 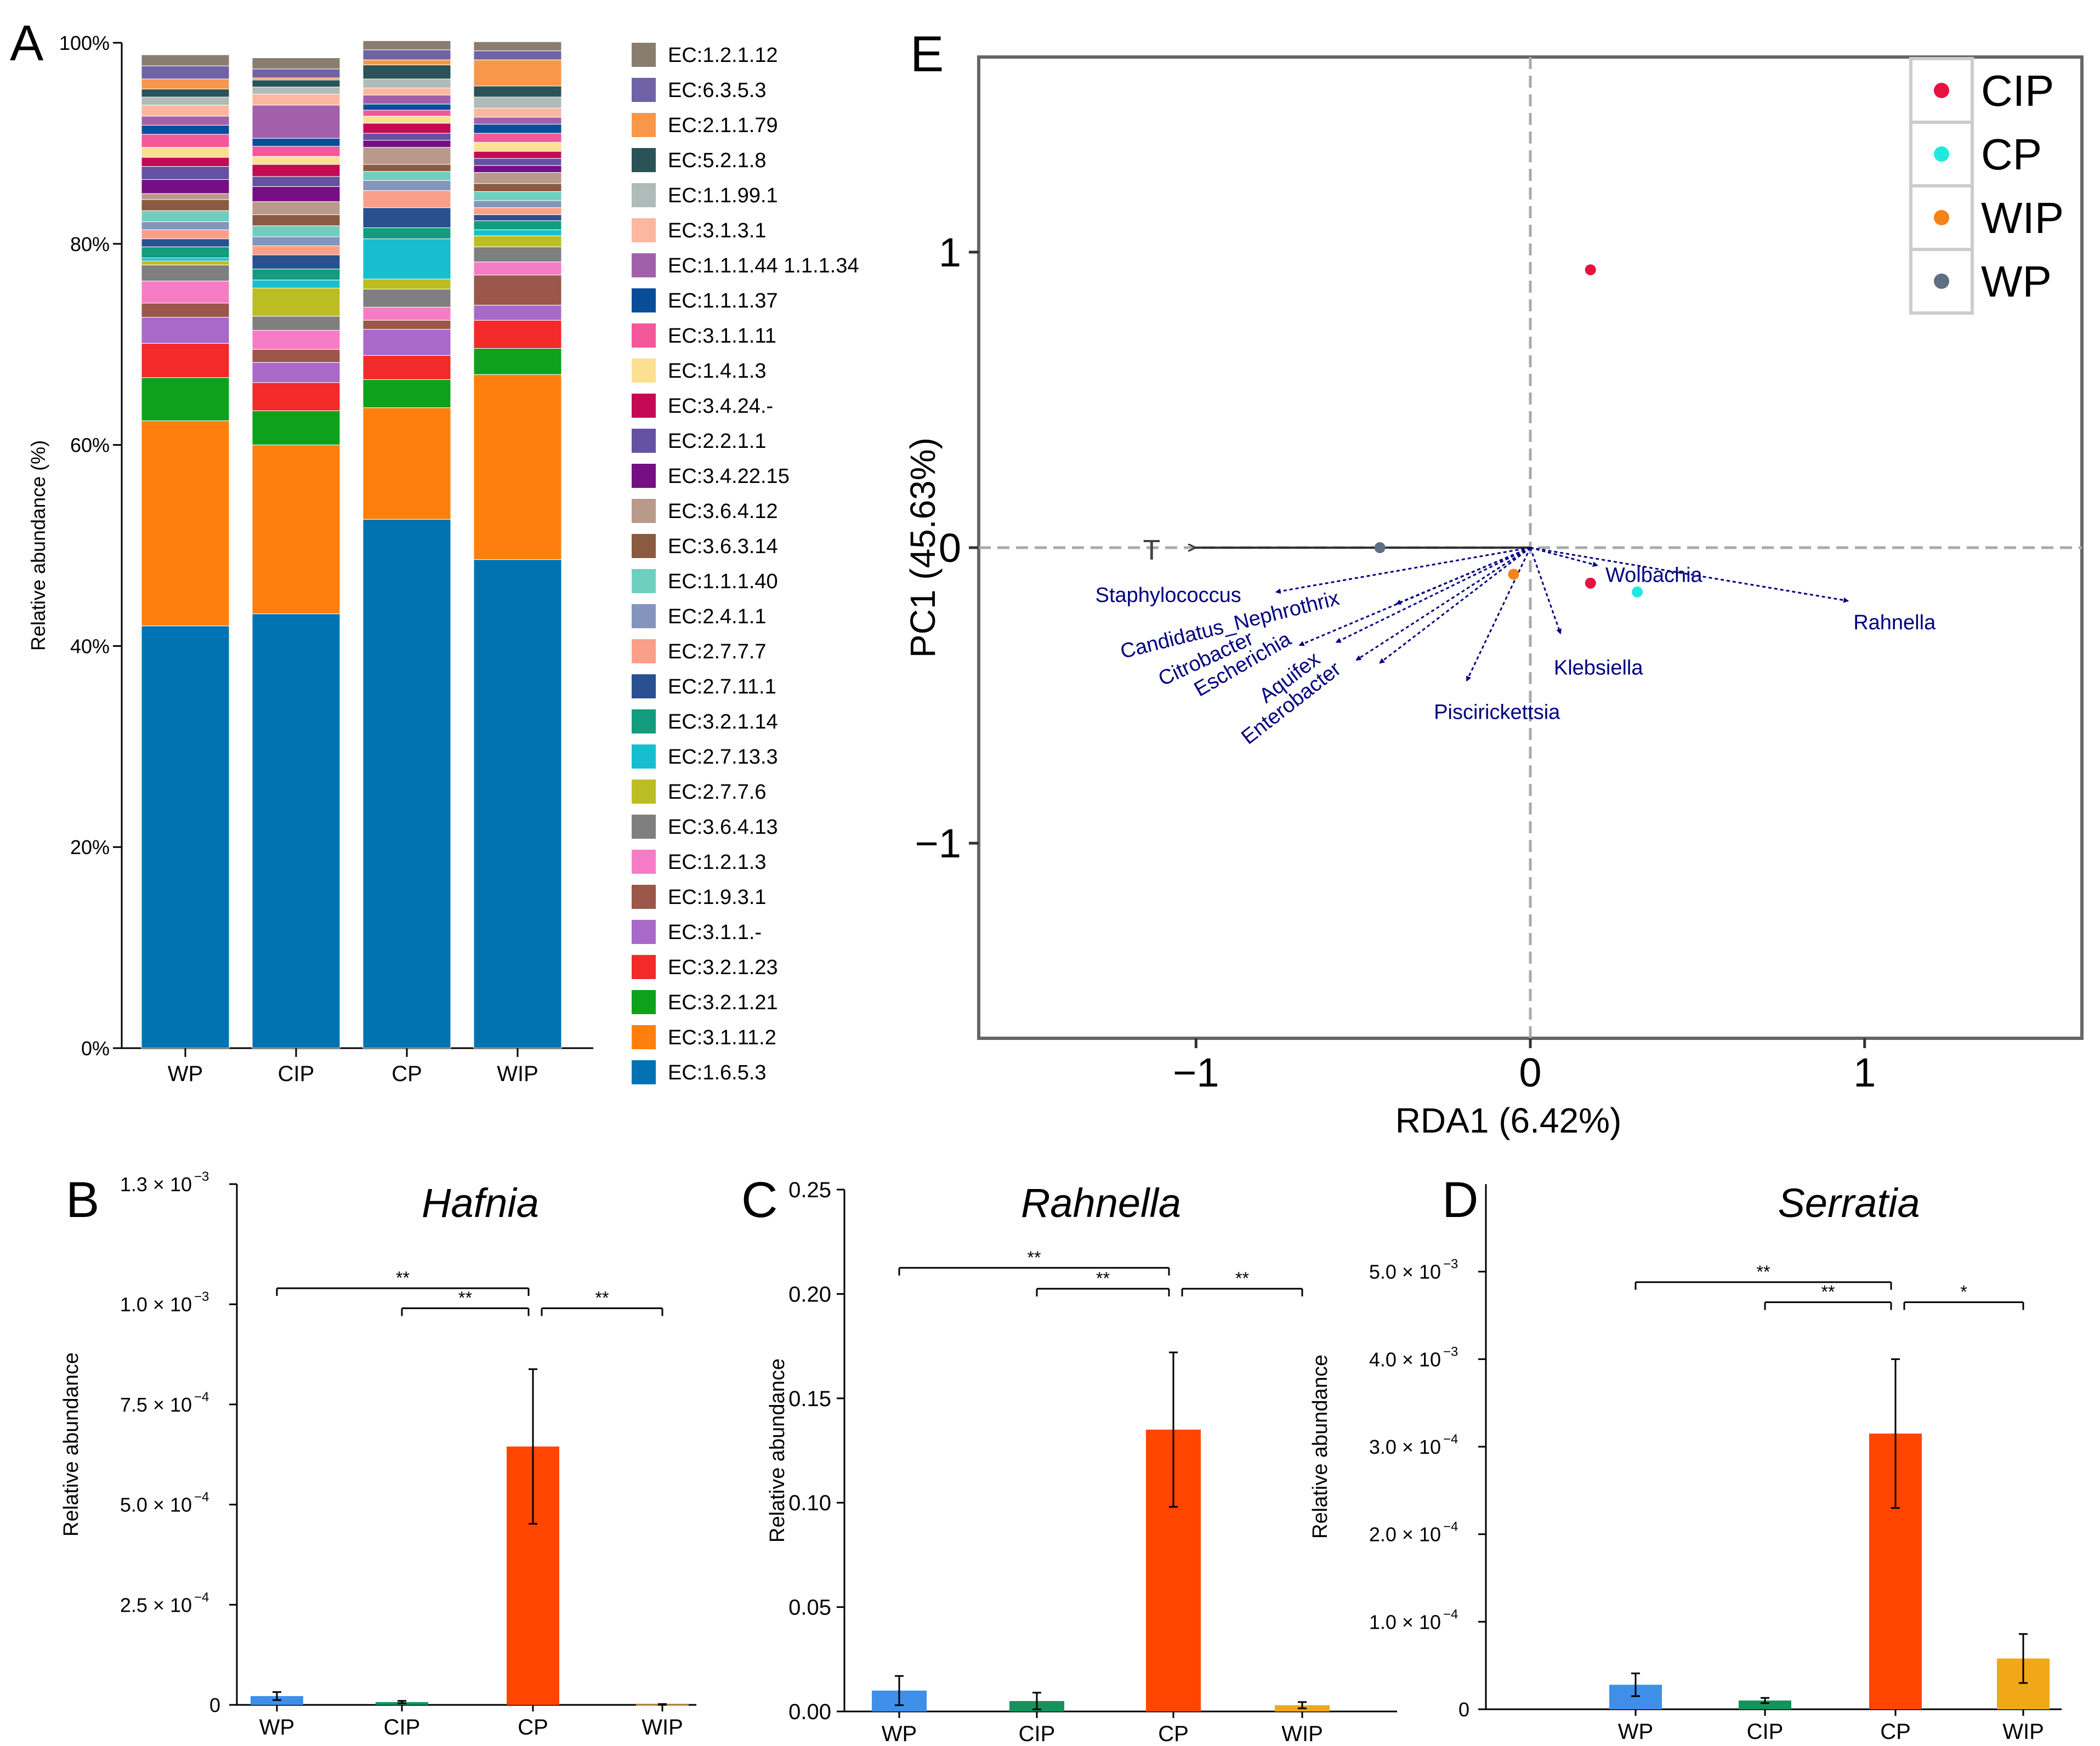 What do you see at coordinates (899, 1734) in the screenshot?
I see `c-x-tick-label: WP` at bounding box center [899, 1734].